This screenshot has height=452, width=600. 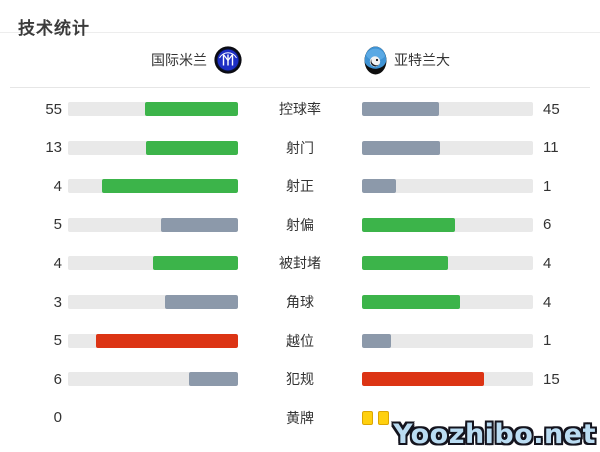 I want to click on home-value: 55, so click(x=53, y=109).